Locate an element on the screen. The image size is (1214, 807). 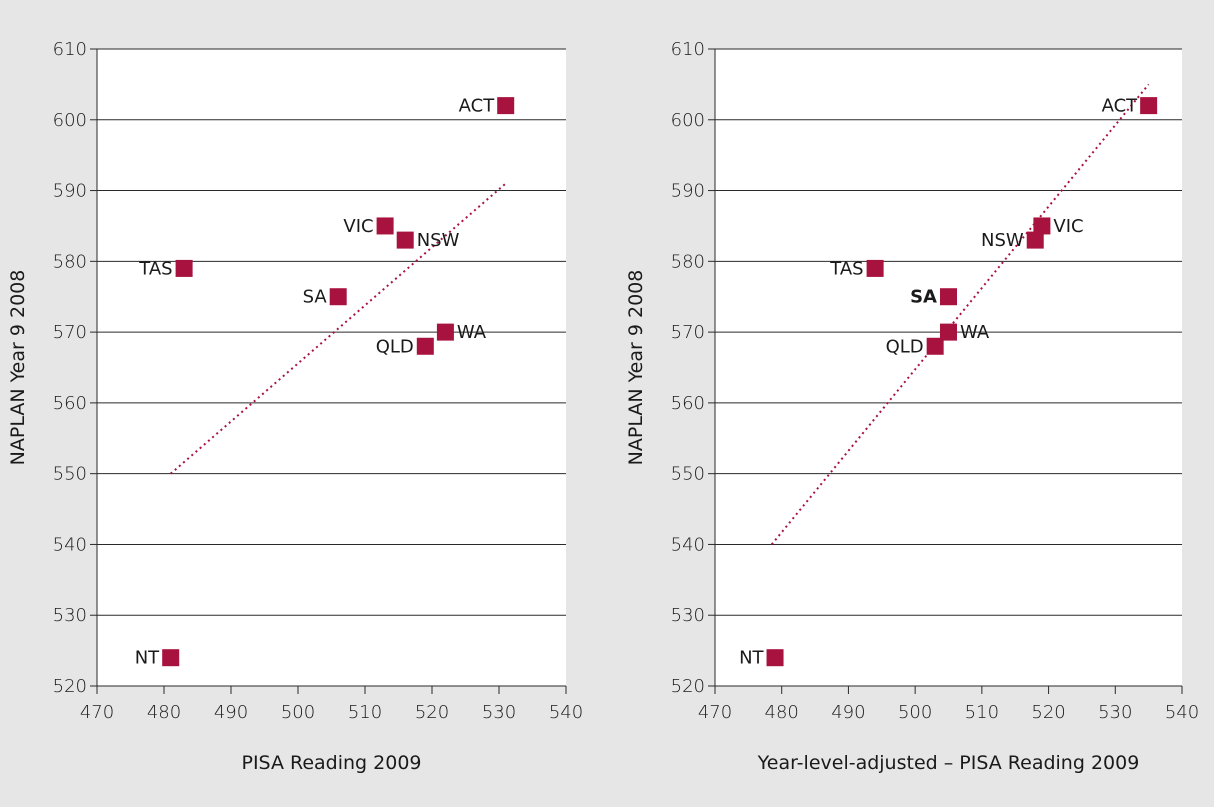
trend-line is located at coordinates (338, 328).